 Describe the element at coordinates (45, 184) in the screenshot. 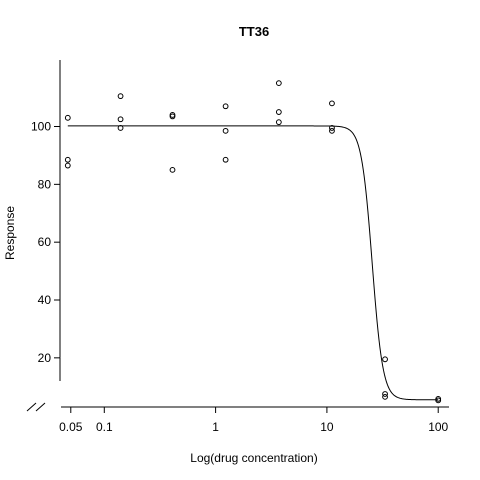

I see `y-tick-label: 80` at that location.